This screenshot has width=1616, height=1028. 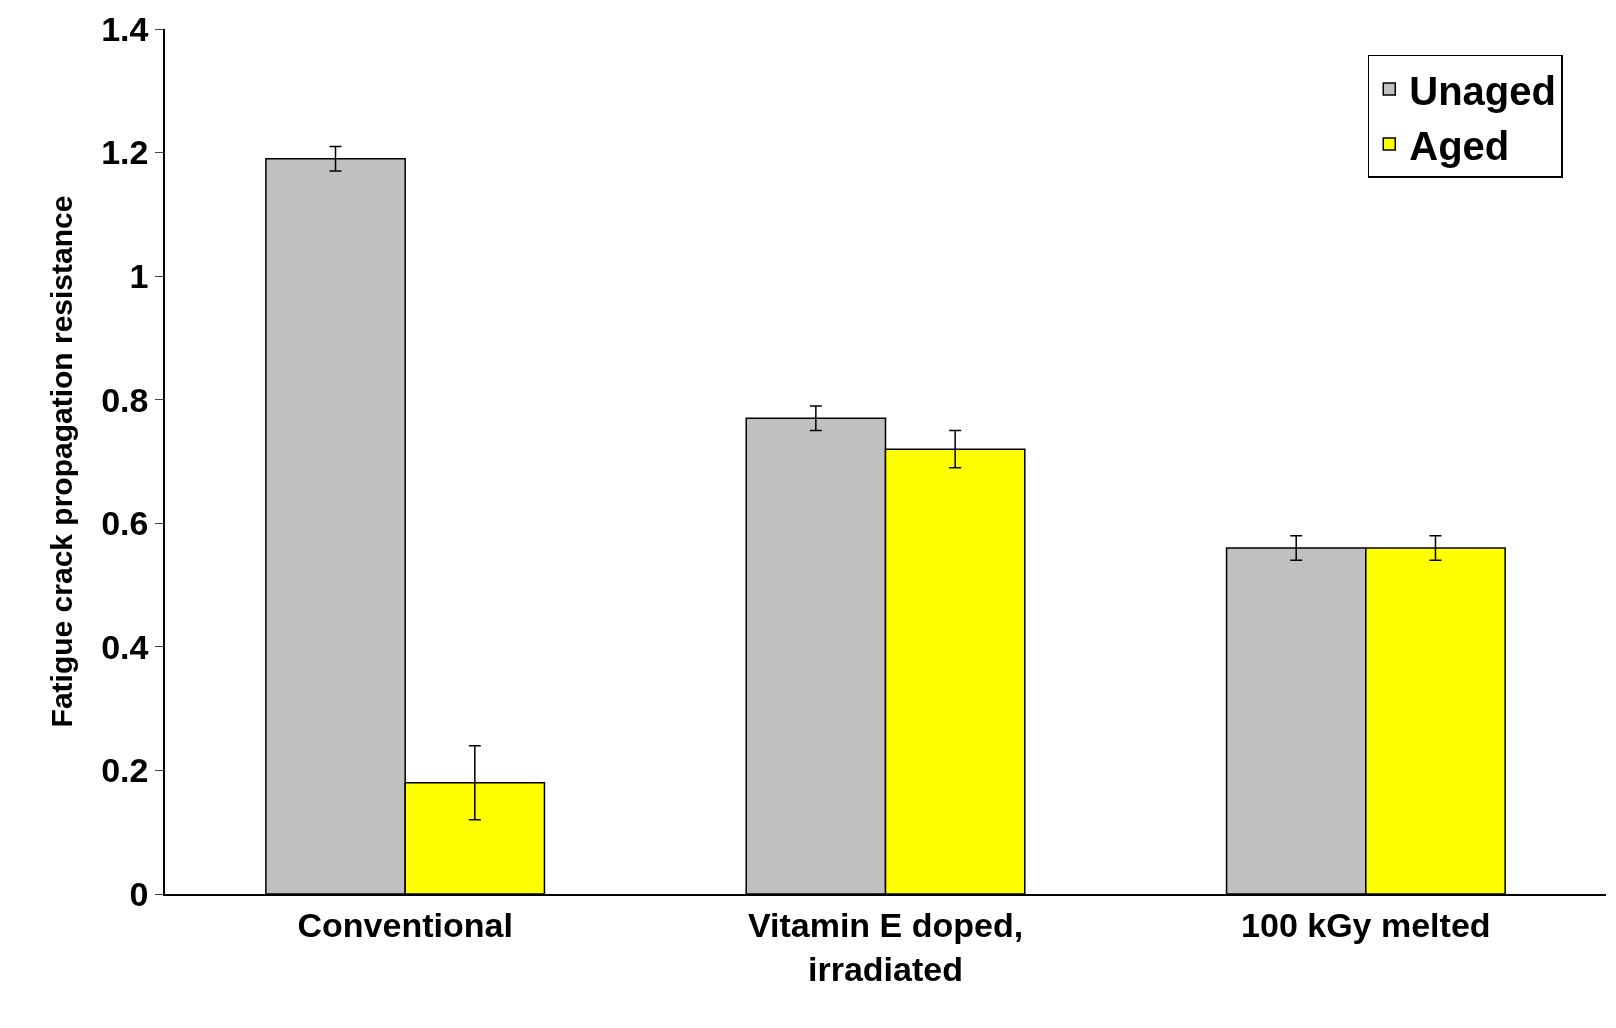 What do you see at coordinates (405, 924) in the screenshot?
I see `x-tick-label: Conventional` at bounding box center [405, 924].